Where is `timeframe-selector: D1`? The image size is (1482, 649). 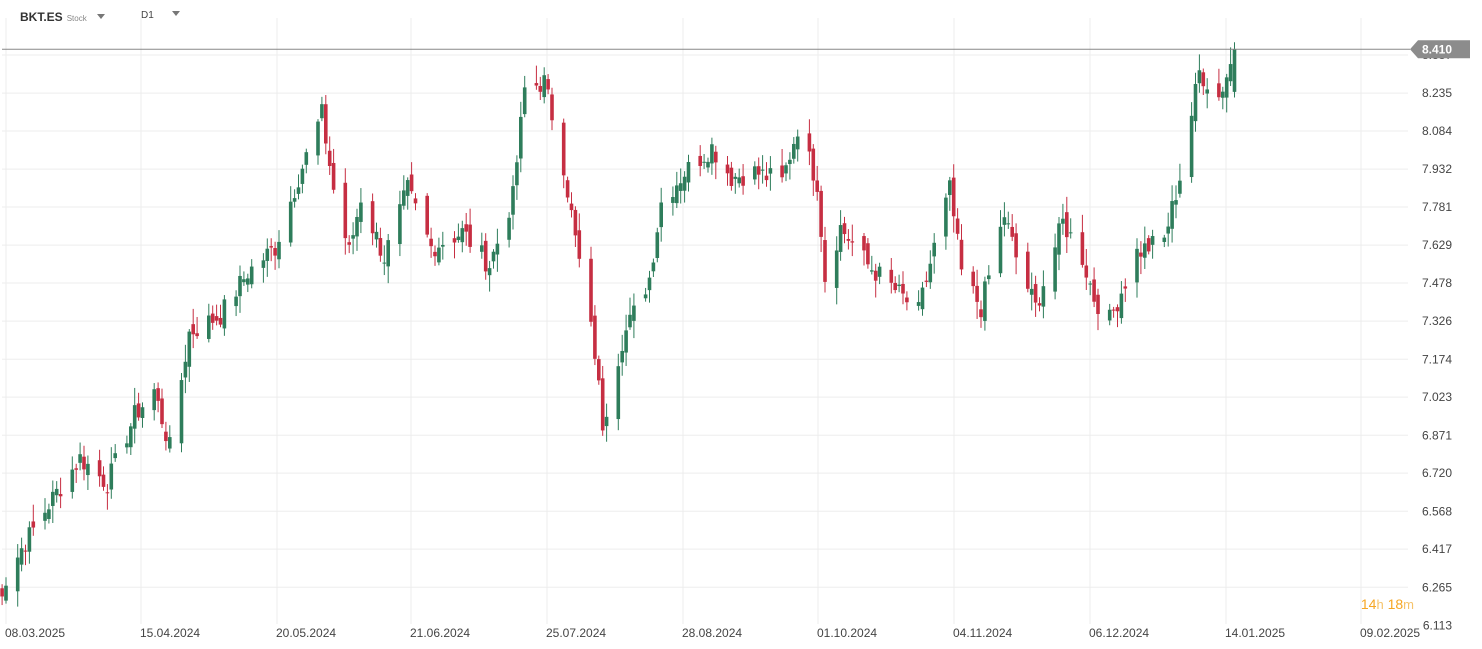
timeframe-selector: D1 is located at coordinates (160, 15).